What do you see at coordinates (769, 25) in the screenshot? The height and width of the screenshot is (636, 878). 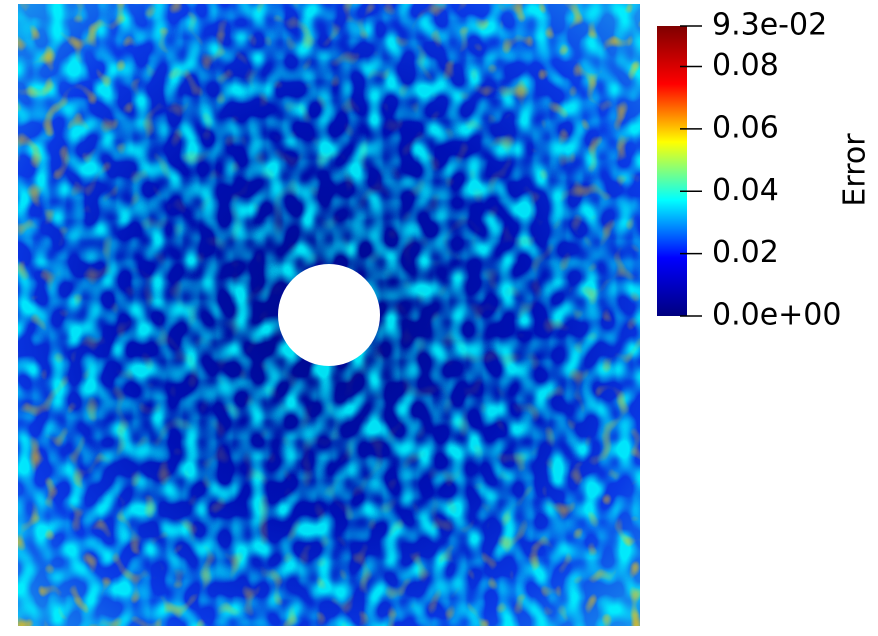 I see `colorbar-tick-label: 9.3e-02` at bounding box center [769, 25].